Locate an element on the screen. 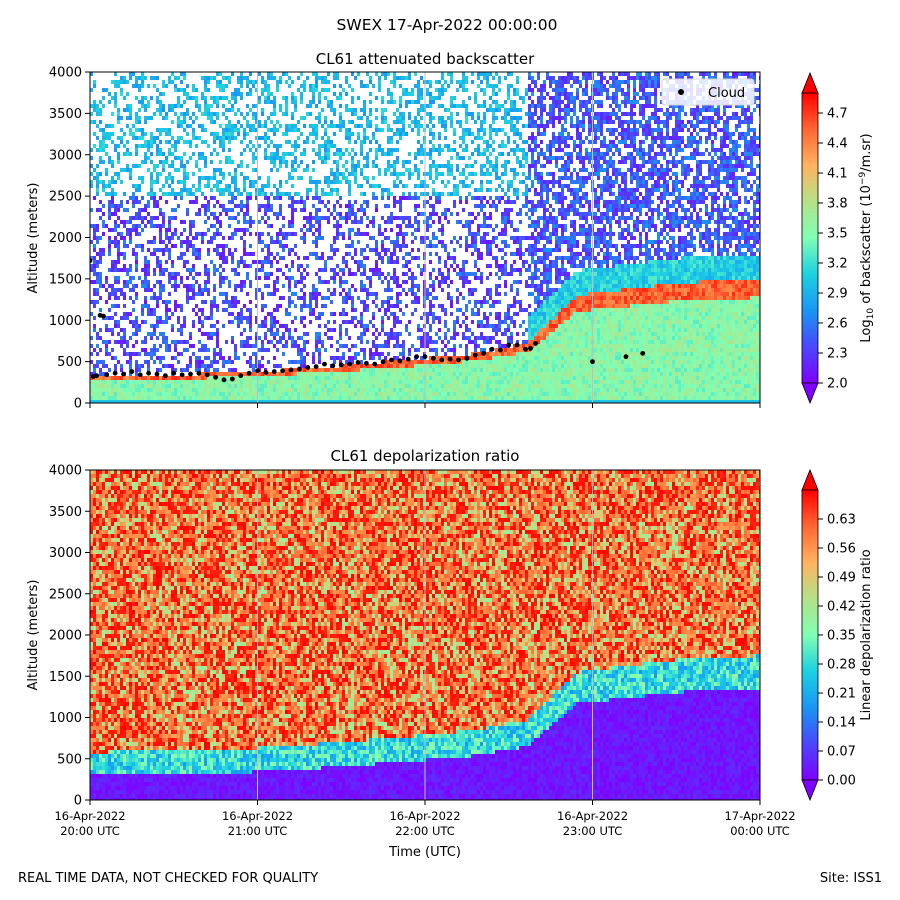 Image resolution: width=900 pixels, height=900 pixels. backscatter-x-axis is located at coordinates (425, 405).